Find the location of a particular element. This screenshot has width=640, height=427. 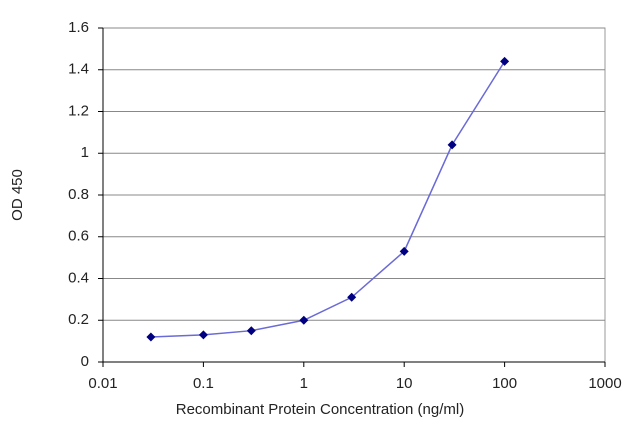

x-tick-label: 100 is located at coordinates (504, 383).